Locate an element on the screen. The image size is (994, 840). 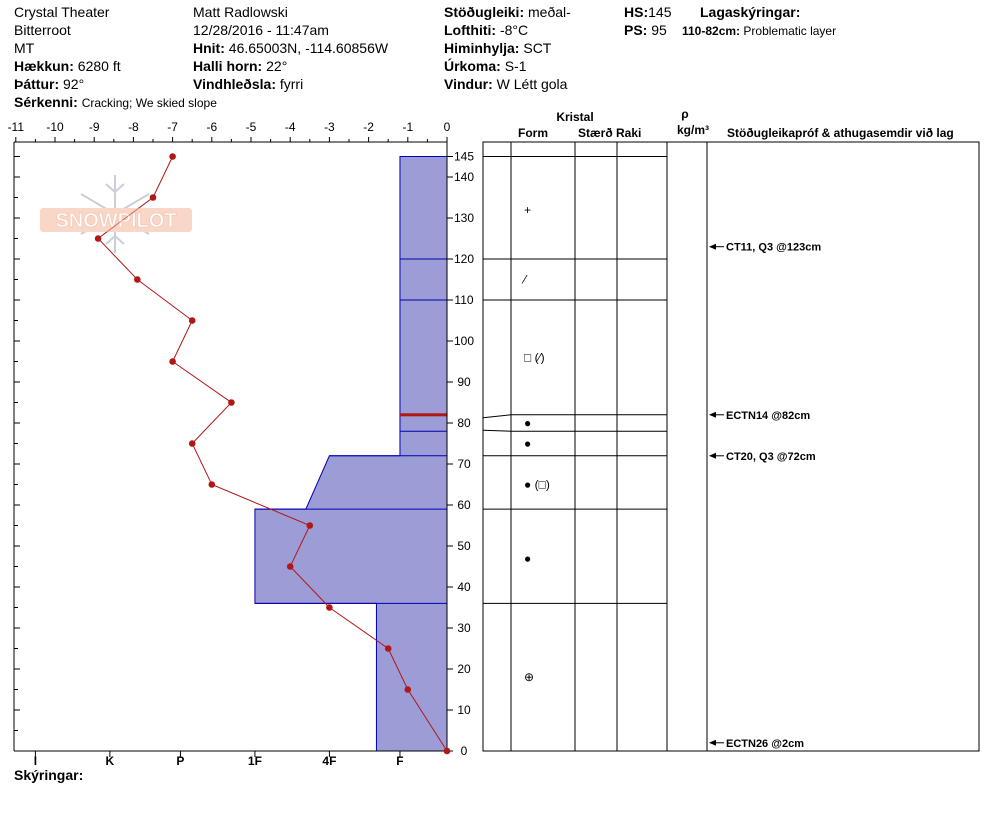
height-tick-label: 145 is located at coordinates (464, 157).